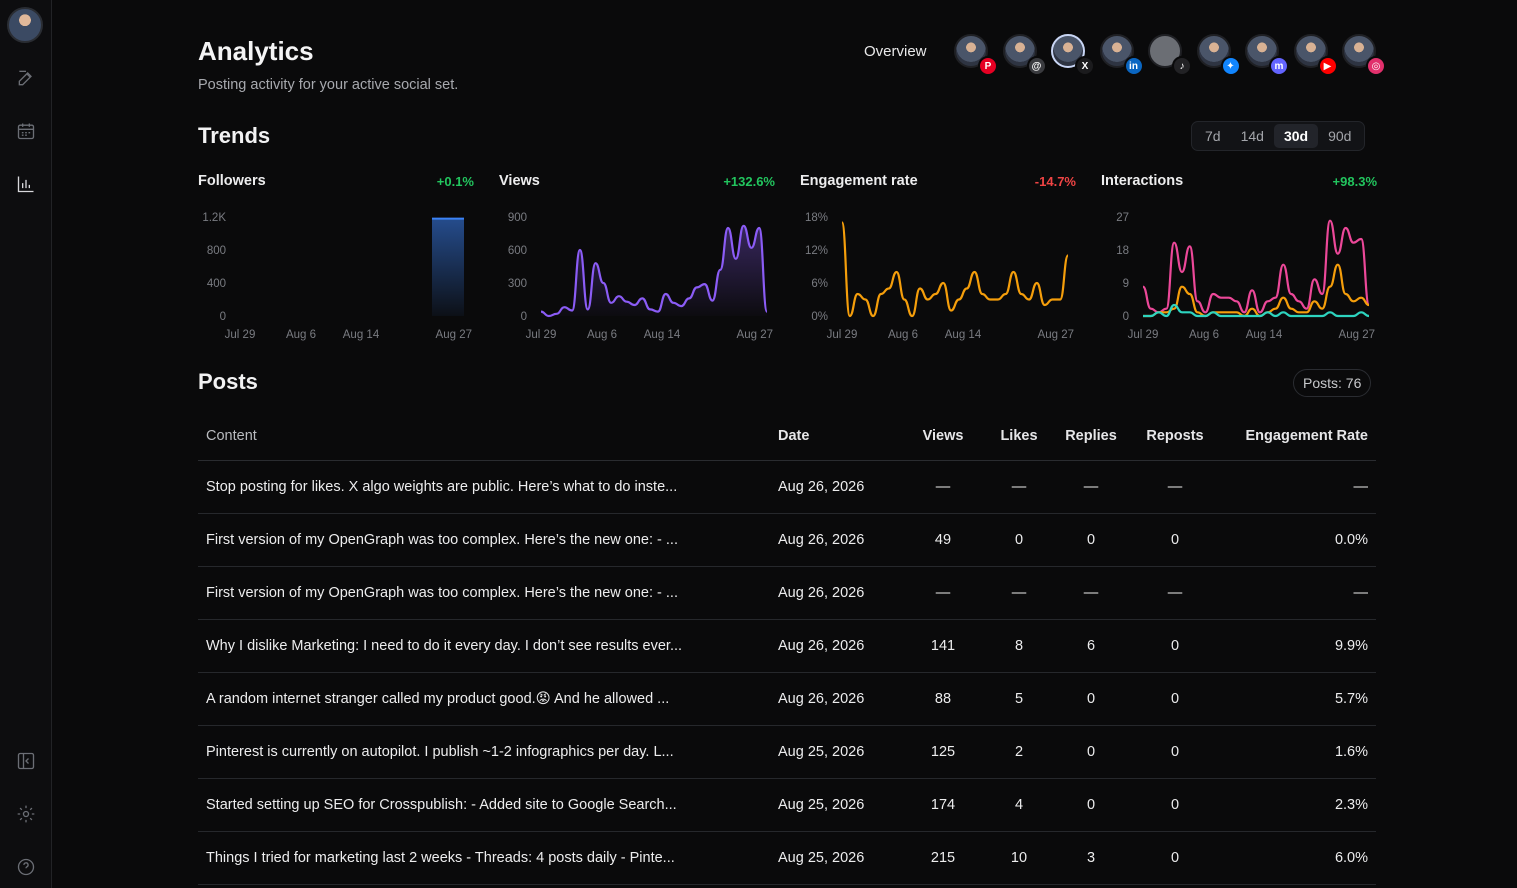  Describe the element at coordinates (448, 267) in the screenshot. I see `bar` at that location.